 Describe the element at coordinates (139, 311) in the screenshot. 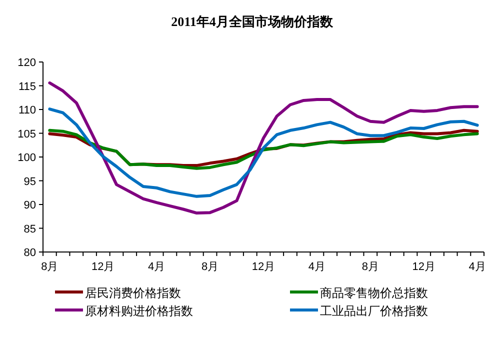

I see `legend-label: 原材料购进价格指数` at that location.